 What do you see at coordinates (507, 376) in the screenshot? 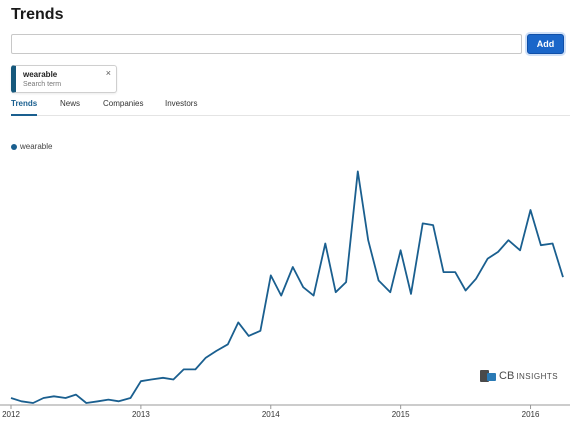
I see `logo-brand: CB` at bounding box center [507, 376].